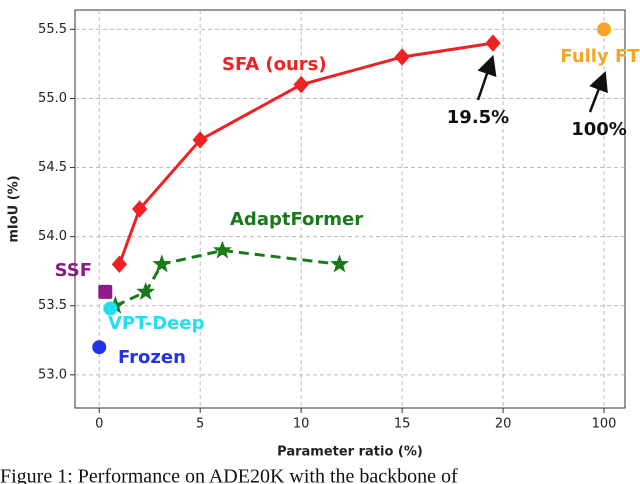 This screenshot has height=484, width=640. Describe the element at coordinates (200, 424) in the screenshot. I see `x-tick-label: 5` at that location.